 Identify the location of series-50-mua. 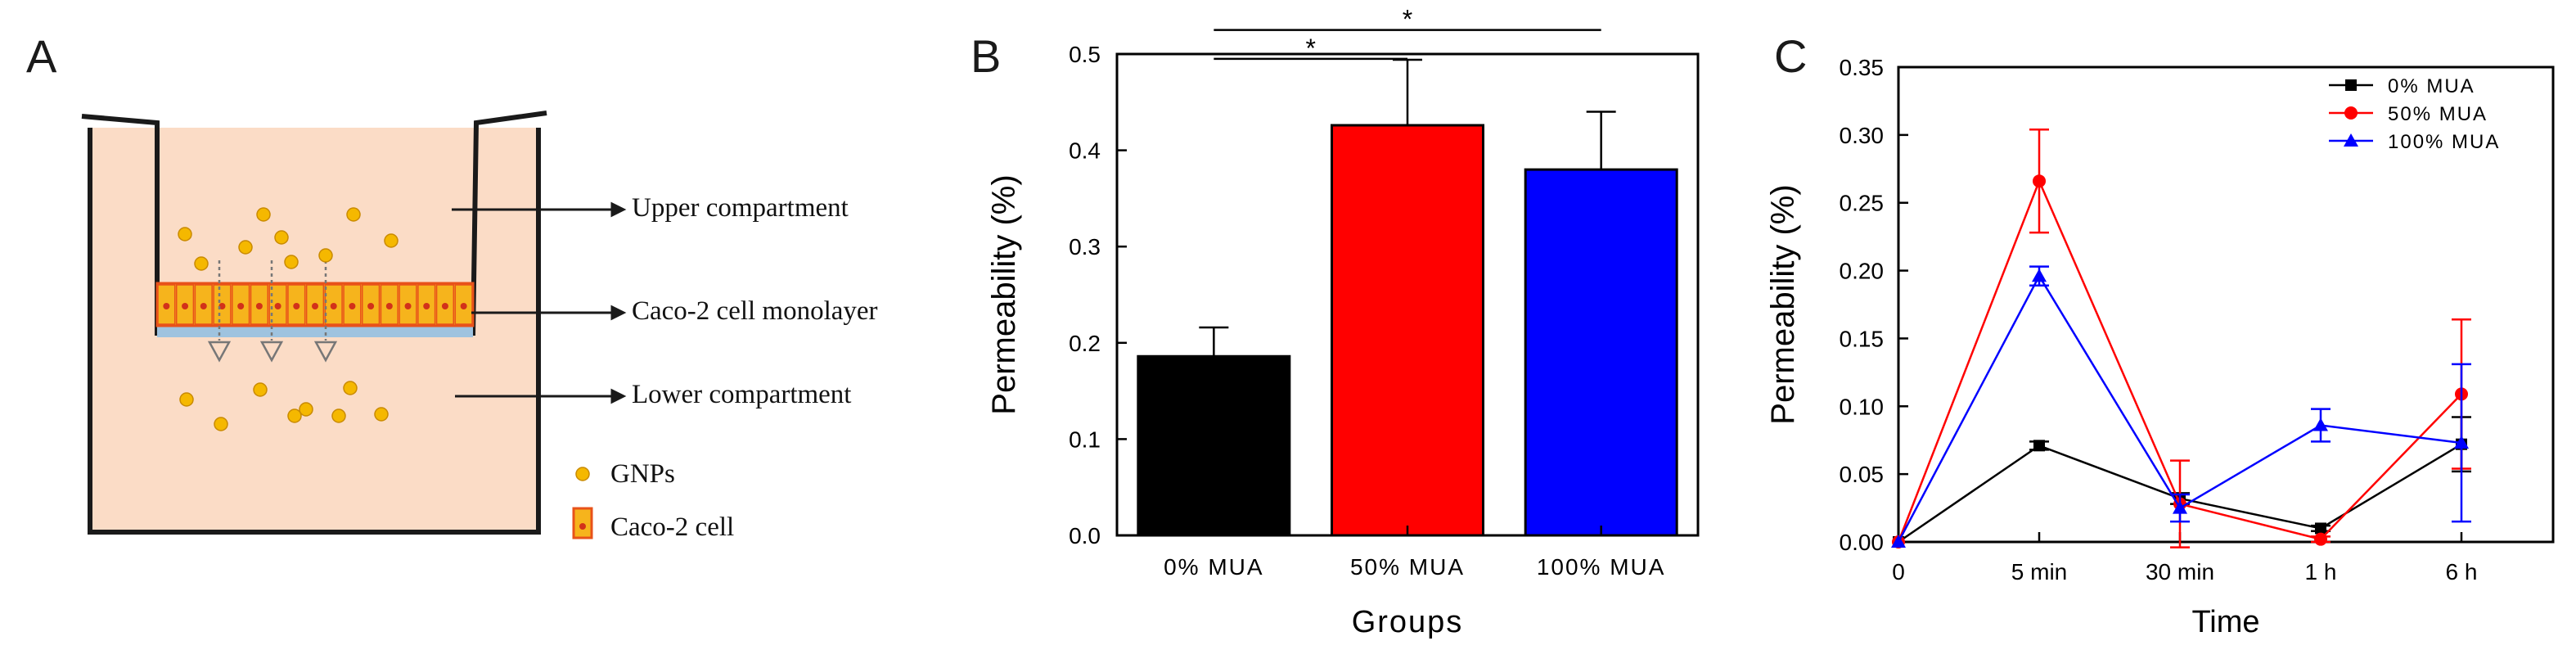
(2181, 338).